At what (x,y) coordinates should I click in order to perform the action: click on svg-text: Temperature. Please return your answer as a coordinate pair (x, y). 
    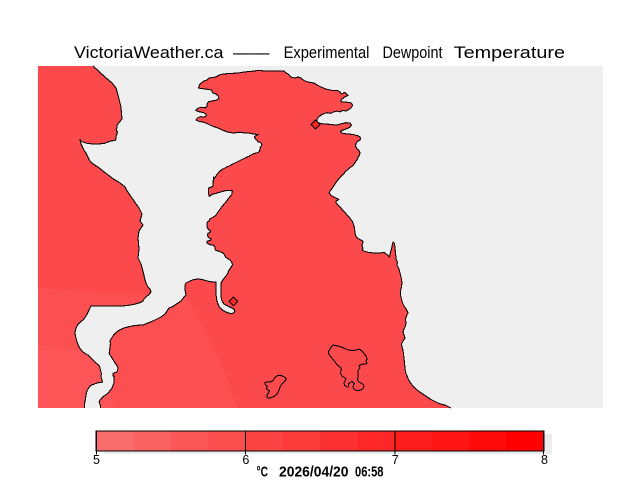
    Looking at the image, I should click on (509, 52).